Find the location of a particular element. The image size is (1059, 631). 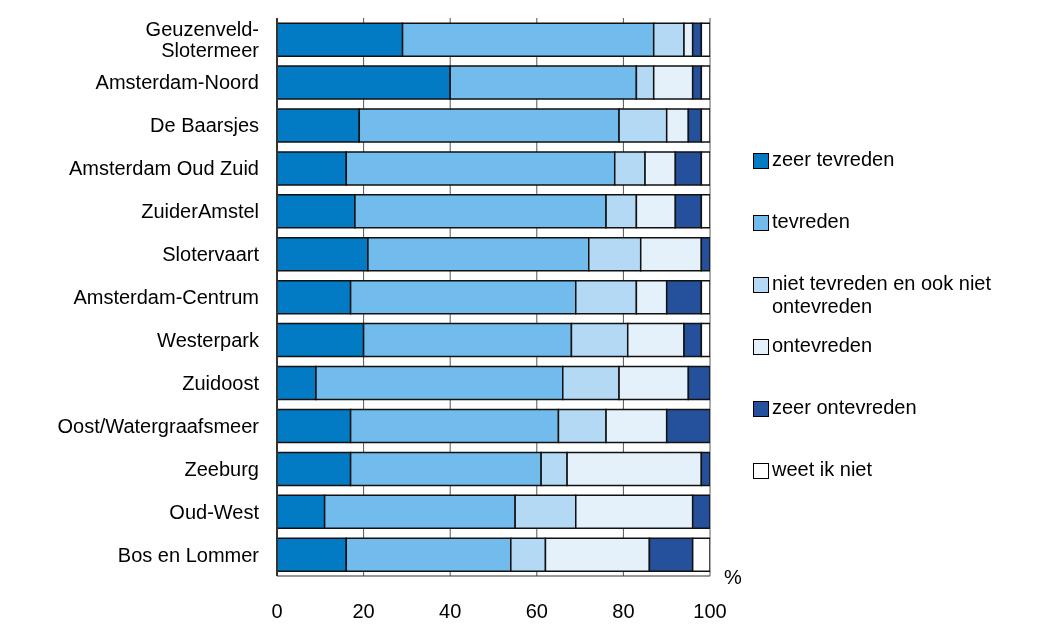

y-tick-label: Zuidoost is located at coordinates (221, 382).